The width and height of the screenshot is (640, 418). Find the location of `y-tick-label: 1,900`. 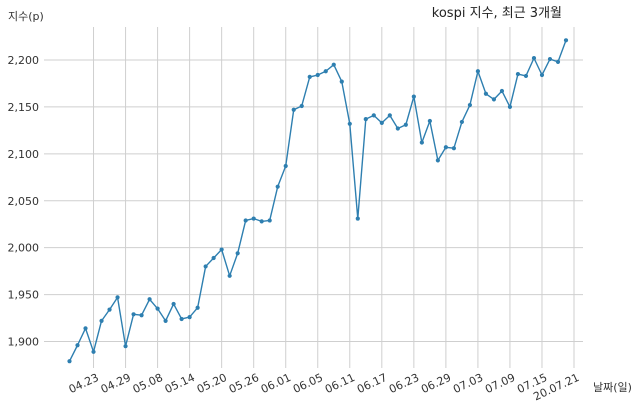

y-tick-label: 1,900 is located at coordinates (24, 342).